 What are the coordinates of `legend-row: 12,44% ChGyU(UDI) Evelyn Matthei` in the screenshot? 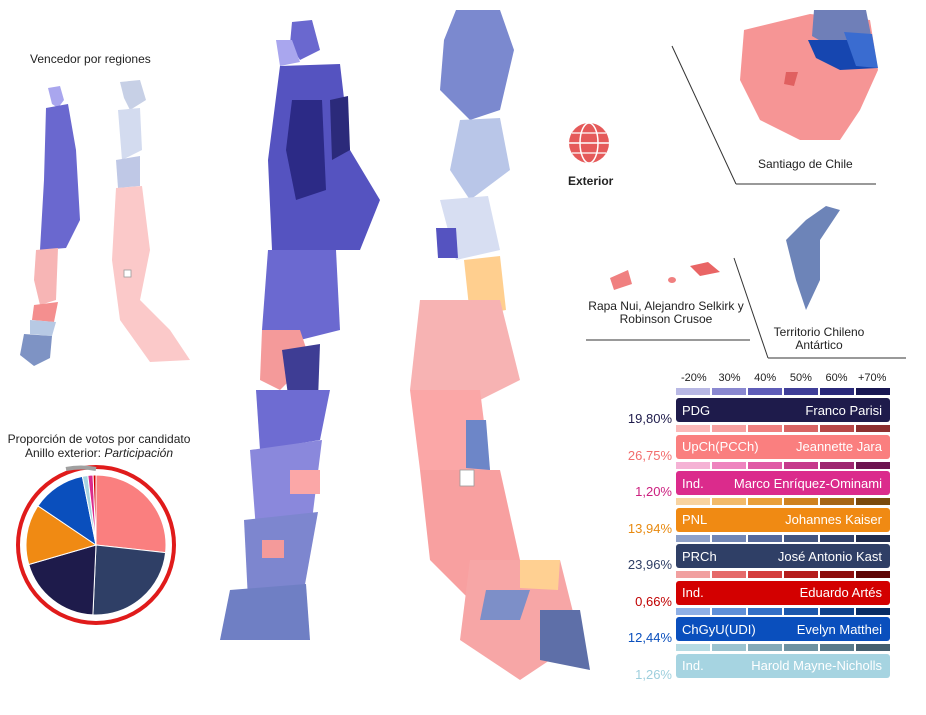 It's located at (752, 635).